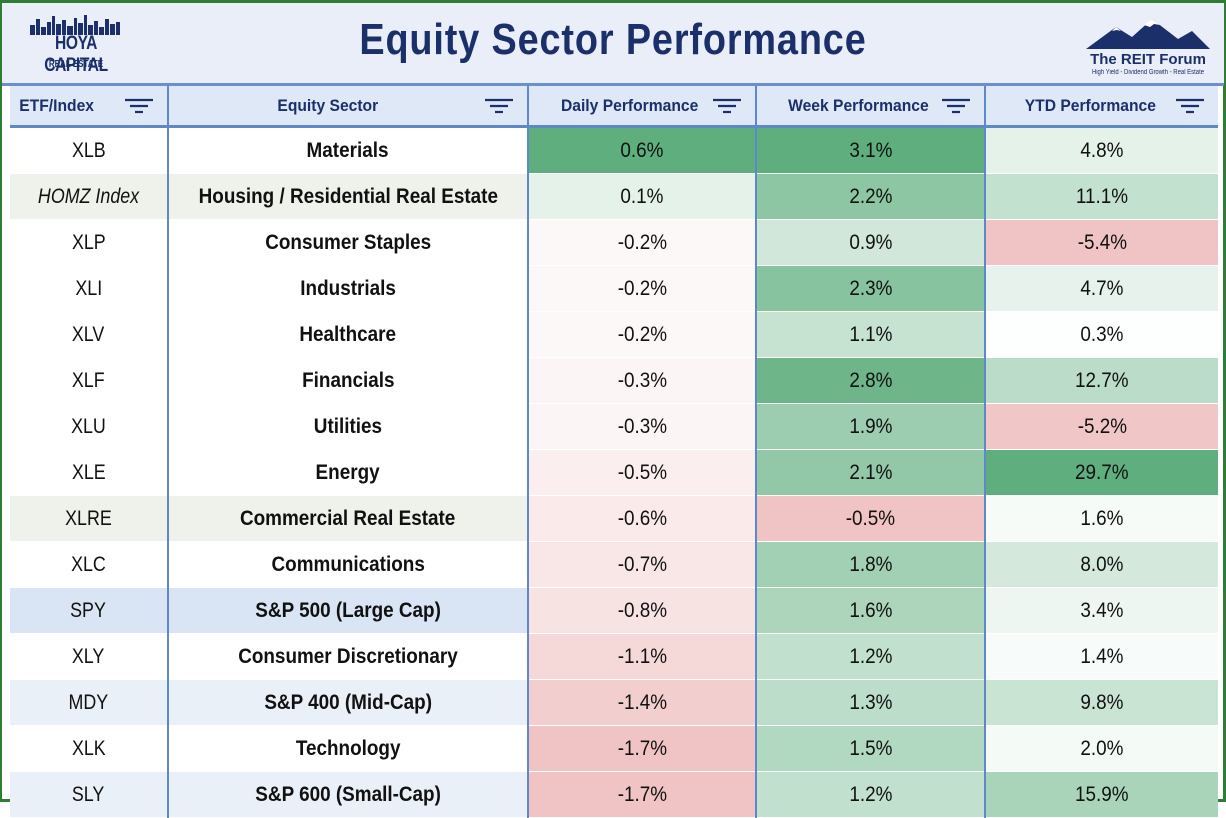 The width and height of the screenshot is (1226, 818). Describe the element at coordinates (89, 107) in the screenshot. I see `column-header-etf: ETF/Index` at that location.